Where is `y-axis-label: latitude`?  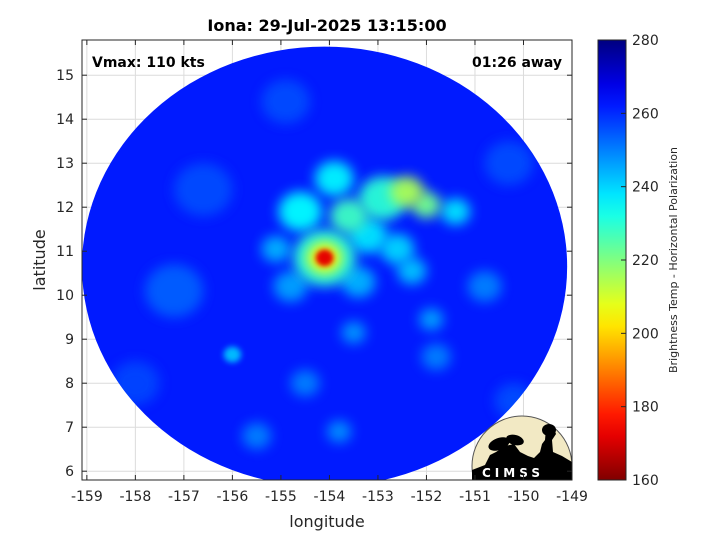 y-axis-label: latitude is located at coordinates (39, 259).